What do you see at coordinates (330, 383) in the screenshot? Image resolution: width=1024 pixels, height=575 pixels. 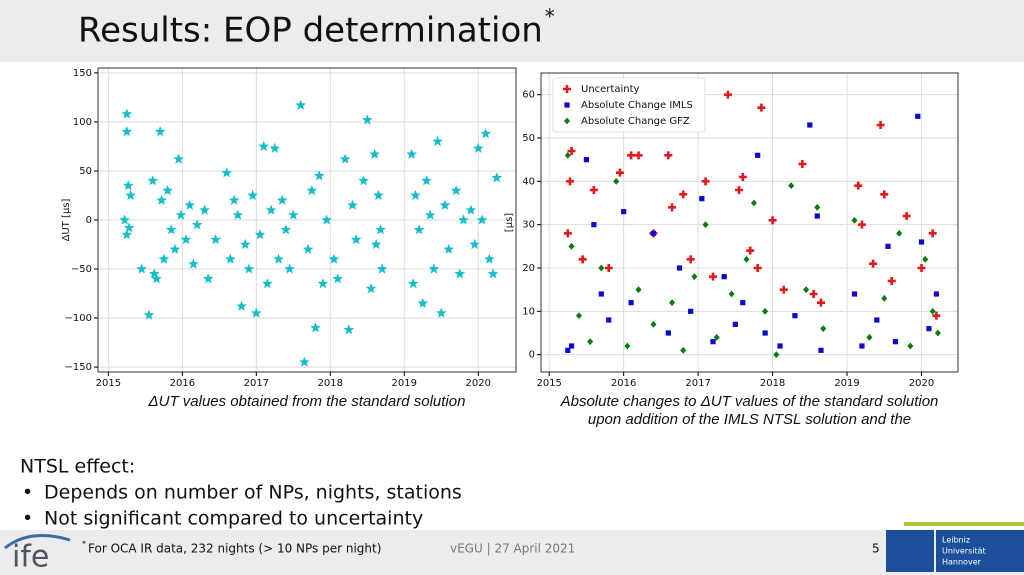 I see `x-tick-label: 2018` at bounding box center [330, 383].